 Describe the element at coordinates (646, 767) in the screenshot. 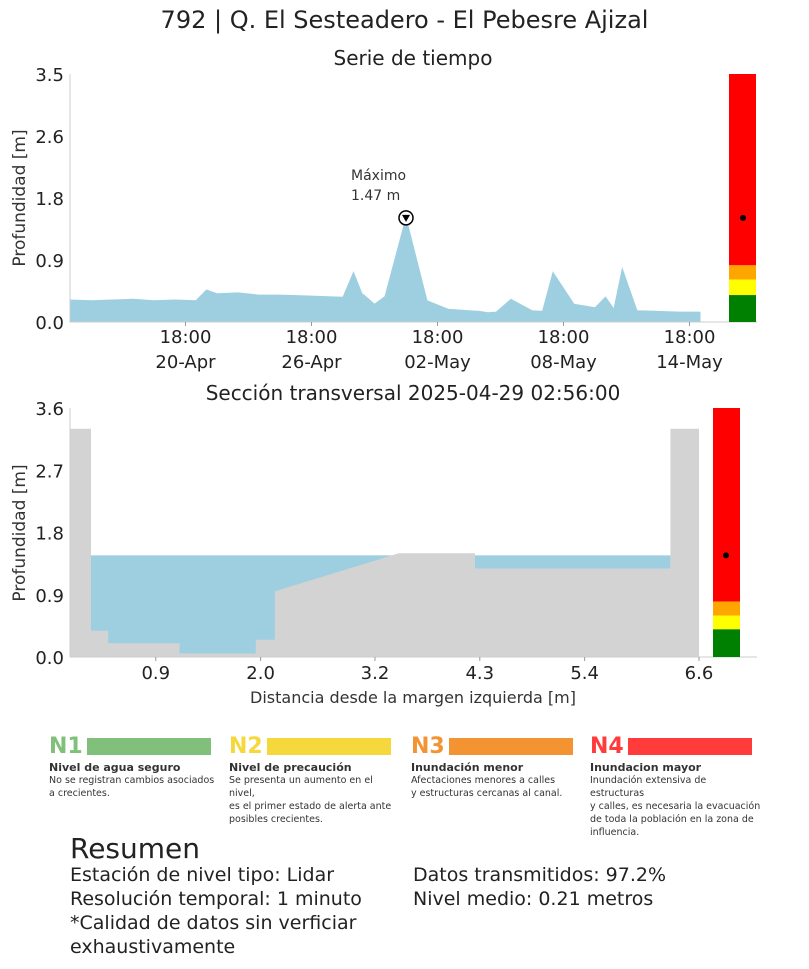

I see `legend-level-name: Inundacion mayor` at that location.